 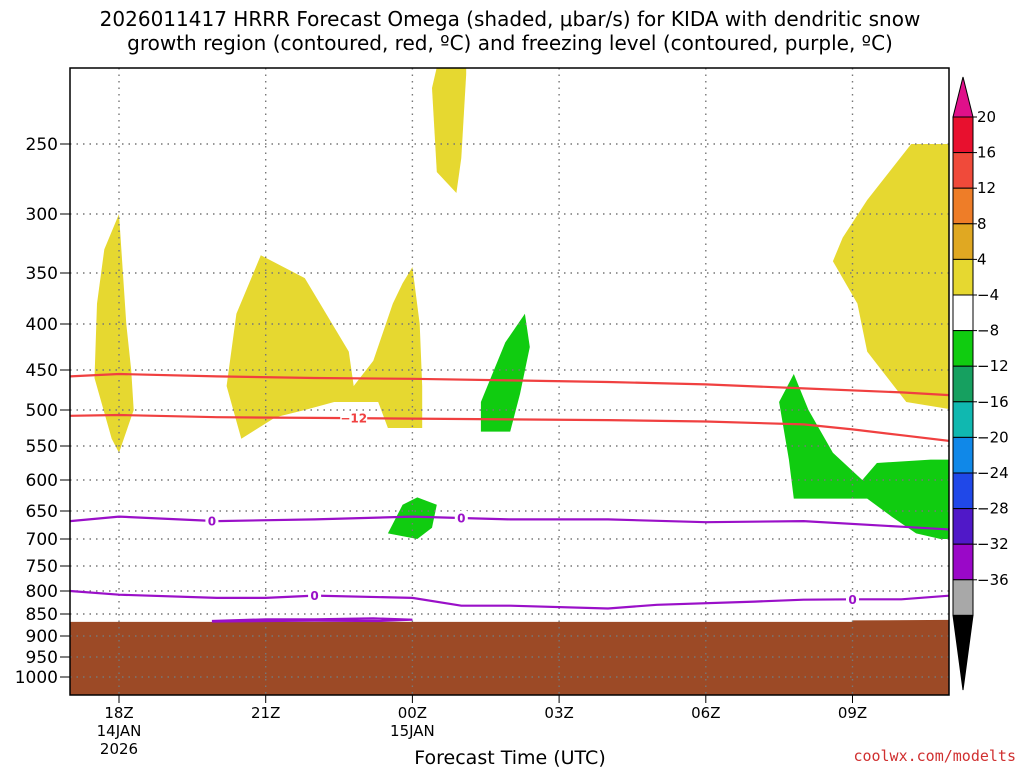 I want to click on x-tick-label-00Z: 00Z, so click(x=412, y=713).